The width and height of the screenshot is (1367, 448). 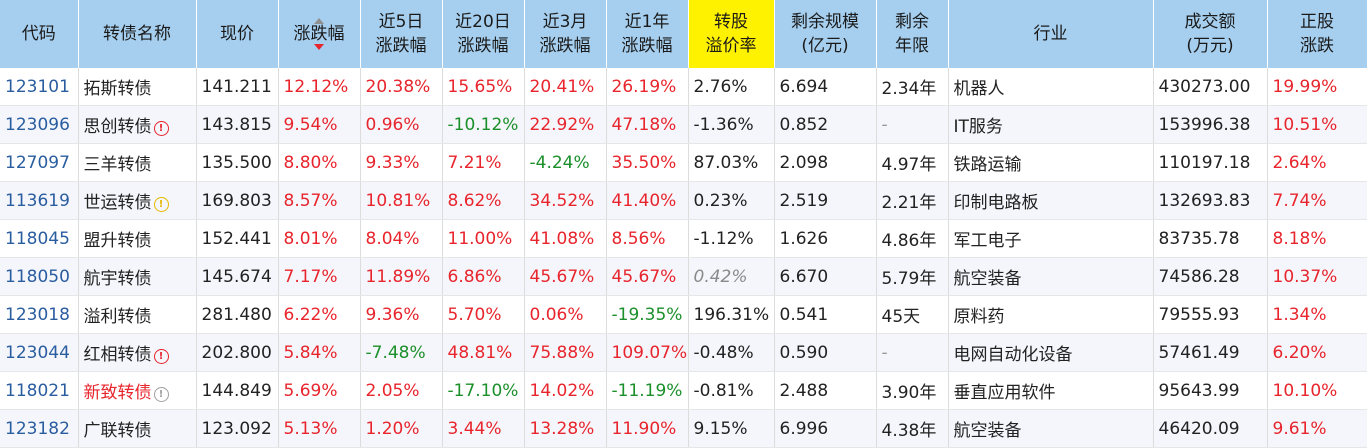 What do you see at coordinates (39, 238) in the screenshot?
I see `bond-code-link: 118045` at bounding box center [39, 238].